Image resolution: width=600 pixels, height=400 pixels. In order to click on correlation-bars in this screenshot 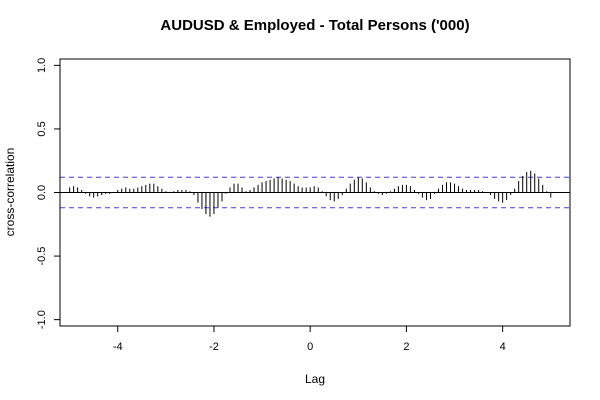, I will do `click(310, 193)`.